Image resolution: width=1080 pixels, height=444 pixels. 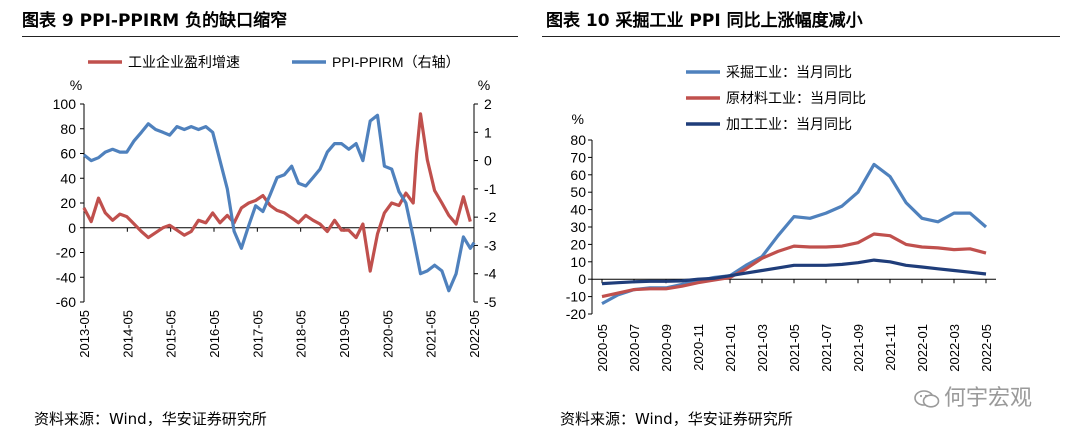 I want to click on y-tick-label: 40, so click(x=578, y=210).